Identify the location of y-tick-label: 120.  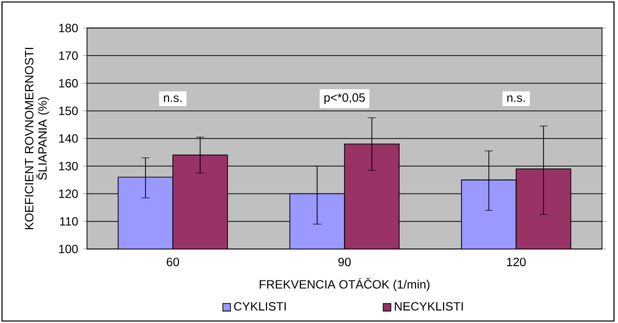
(68, 193).